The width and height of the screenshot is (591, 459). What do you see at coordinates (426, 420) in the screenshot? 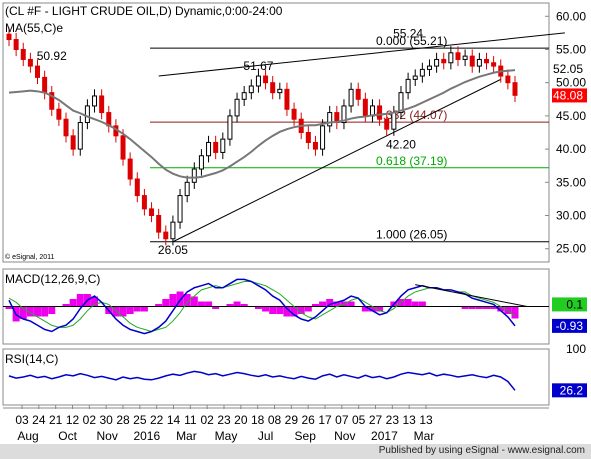
I see `x-date-tick: 13` at bounding box center [426, 420].